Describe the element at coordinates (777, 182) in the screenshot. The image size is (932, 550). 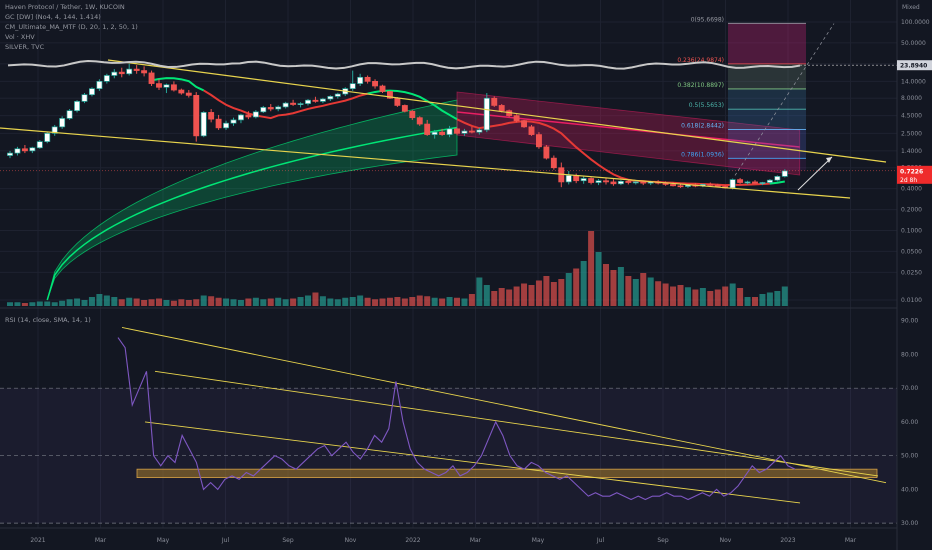
I see `ma-green-late` at that location.